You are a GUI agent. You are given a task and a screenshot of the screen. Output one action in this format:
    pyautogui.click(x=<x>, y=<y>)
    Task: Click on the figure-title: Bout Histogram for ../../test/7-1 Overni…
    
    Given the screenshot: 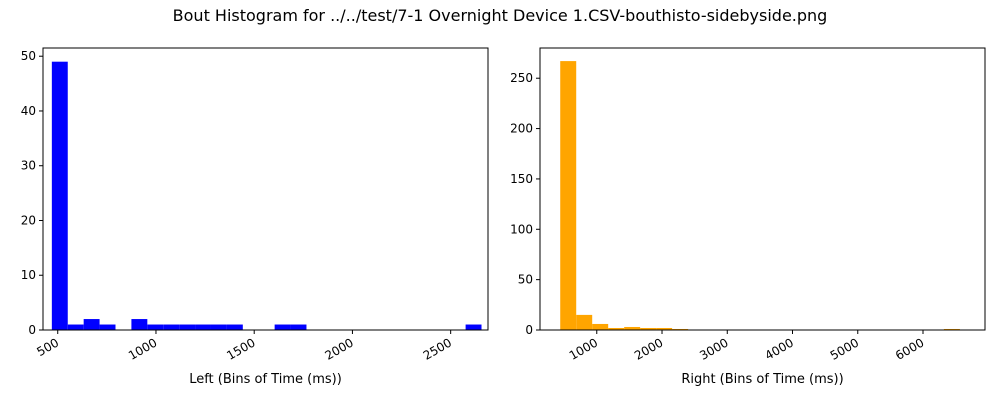 What is the action you would take?
    pyautogui.click(x=500, y=15)
    